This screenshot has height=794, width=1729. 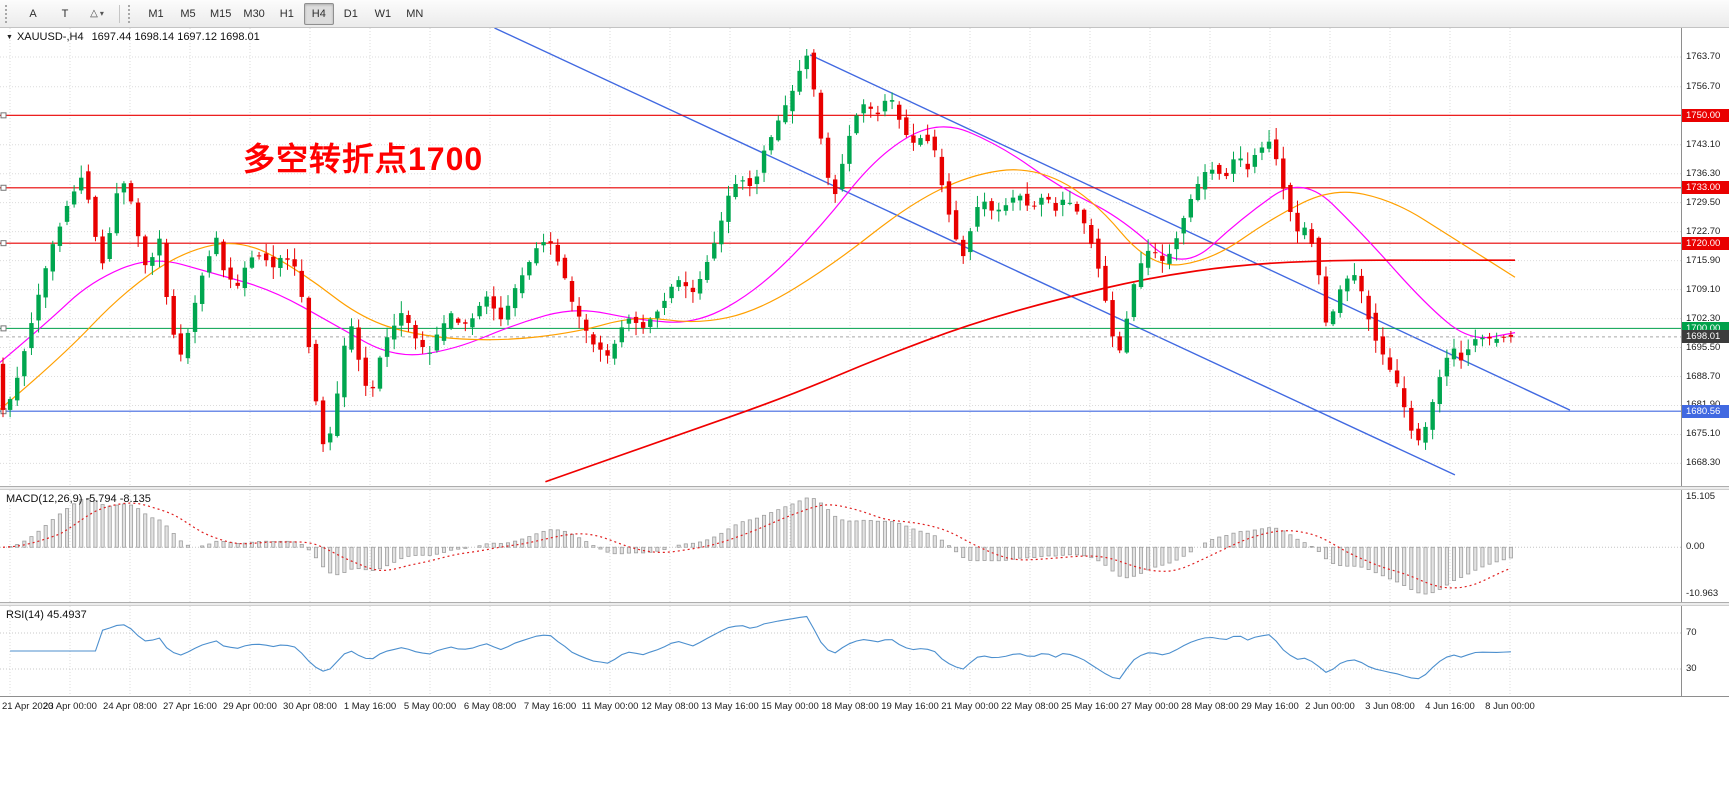 What do you see at coordinates (1705, 651) in the screenshot?
I see `rsi-axis: 70 30` at bounding box center [1705, 651].